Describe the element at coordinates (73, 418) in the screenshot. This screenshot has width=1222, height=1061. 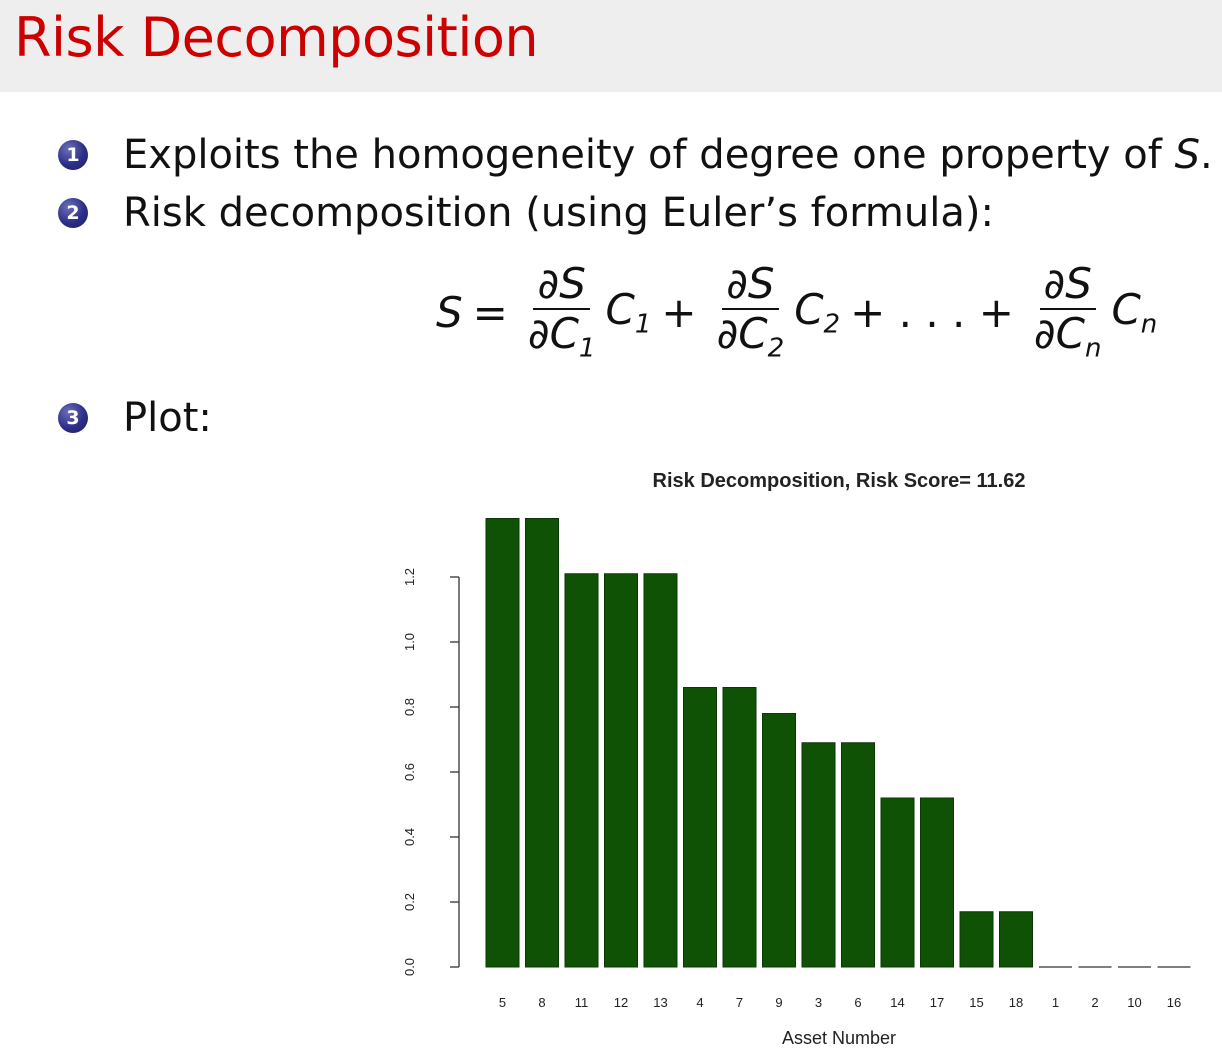
I see `bullet-number-3: 3` at that location.